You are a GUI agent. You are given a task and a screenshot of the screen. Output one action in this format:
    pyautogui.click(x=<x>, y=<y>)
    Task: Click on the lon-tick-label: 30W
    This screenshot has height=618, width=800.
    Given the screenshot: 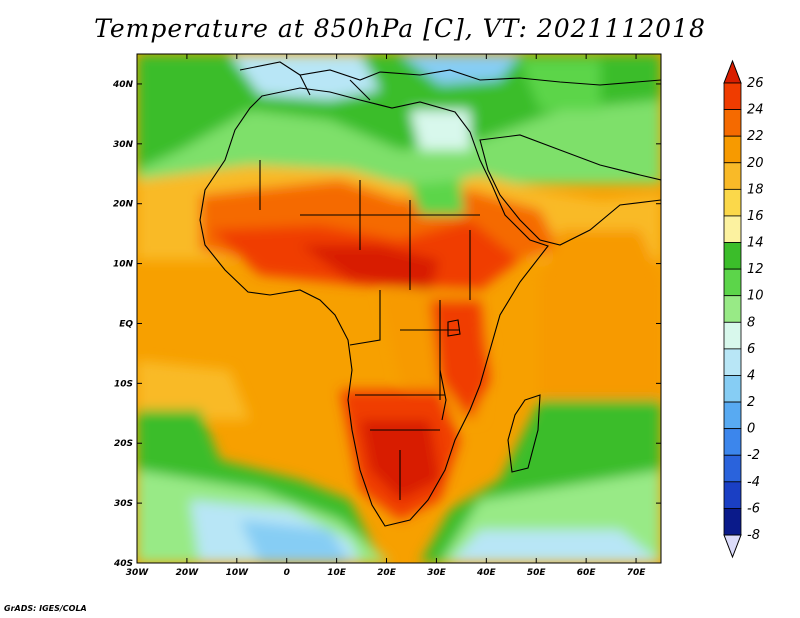 What is the action you would take?
    pyautogui.click(x=138, y=573)
    